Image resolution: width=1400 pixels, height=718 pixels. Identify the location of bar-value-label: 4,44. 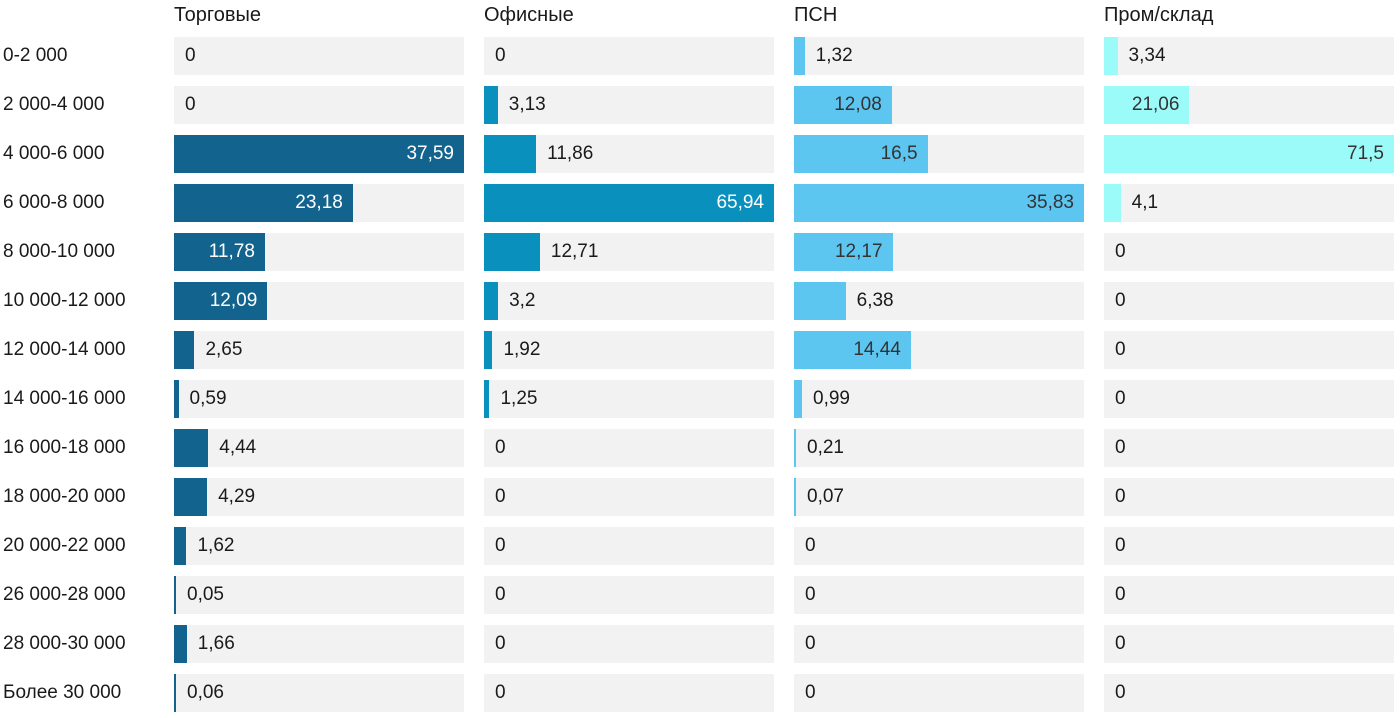
(238, 447).